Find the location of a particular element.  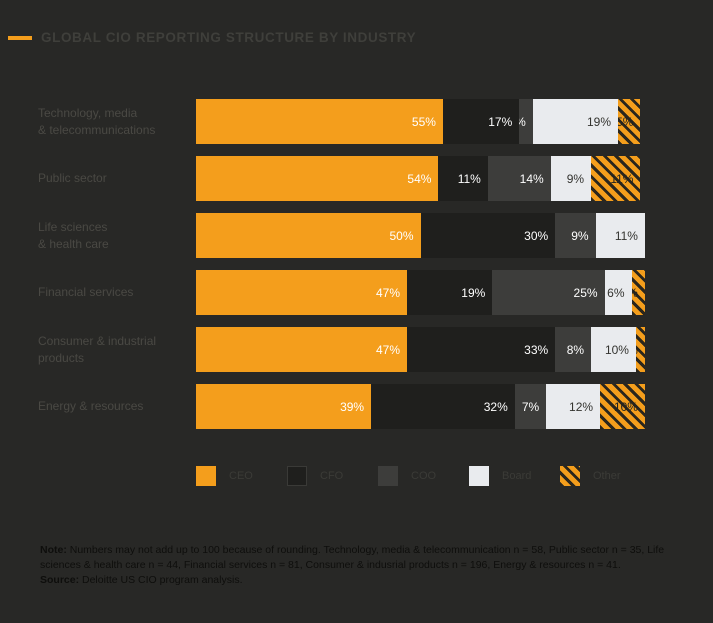

bar-segment-cfo: 19% is located at coordinates (450, 292).